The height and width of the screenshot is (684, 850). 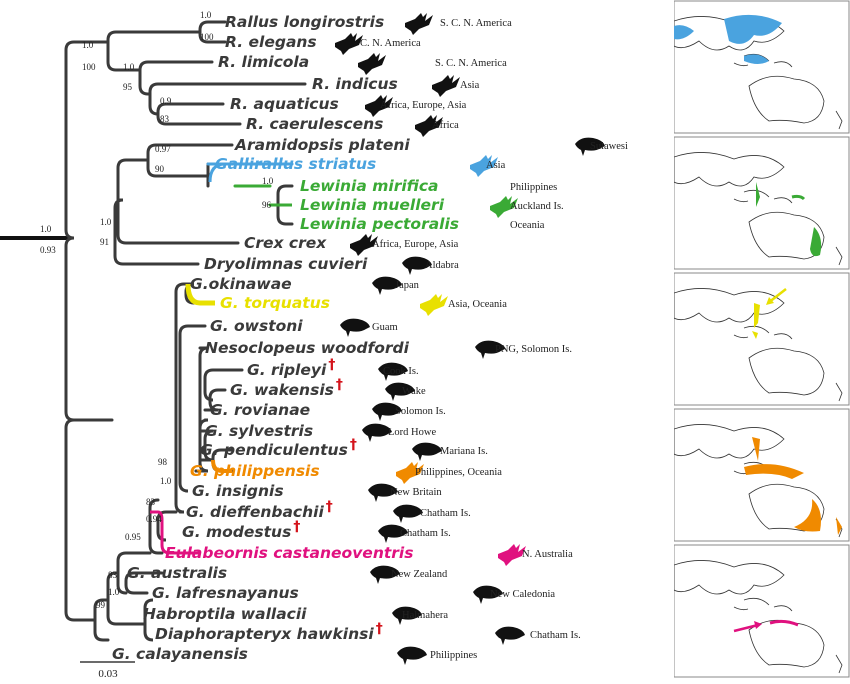 I want to click on taxon-name: Rallus longirostris, so click(x=304, y=22).